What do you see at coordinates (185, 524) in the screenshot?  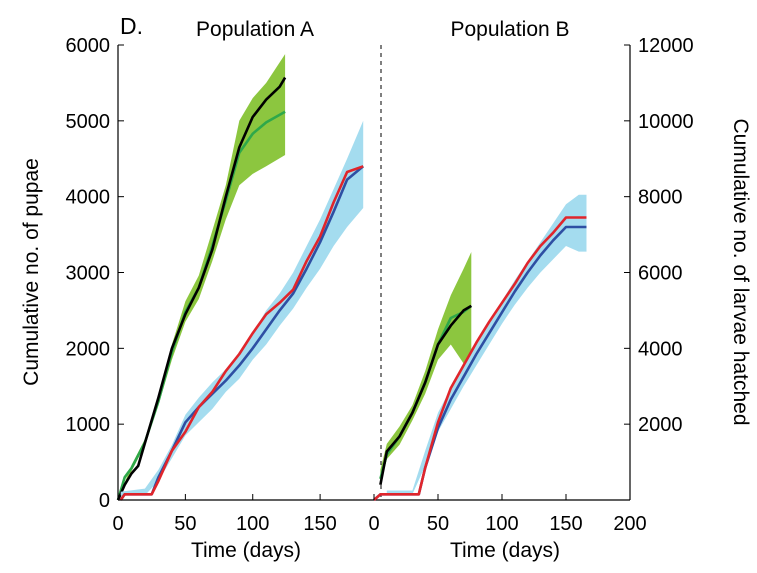 I see `panel-a-x-tick-label: 50` at bounding box center [185, 524].